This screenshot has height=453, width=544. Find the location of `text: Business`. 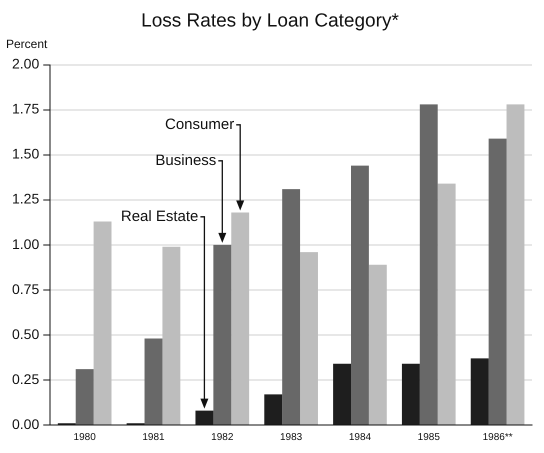

text: Business is located at coordinates (185, 160).